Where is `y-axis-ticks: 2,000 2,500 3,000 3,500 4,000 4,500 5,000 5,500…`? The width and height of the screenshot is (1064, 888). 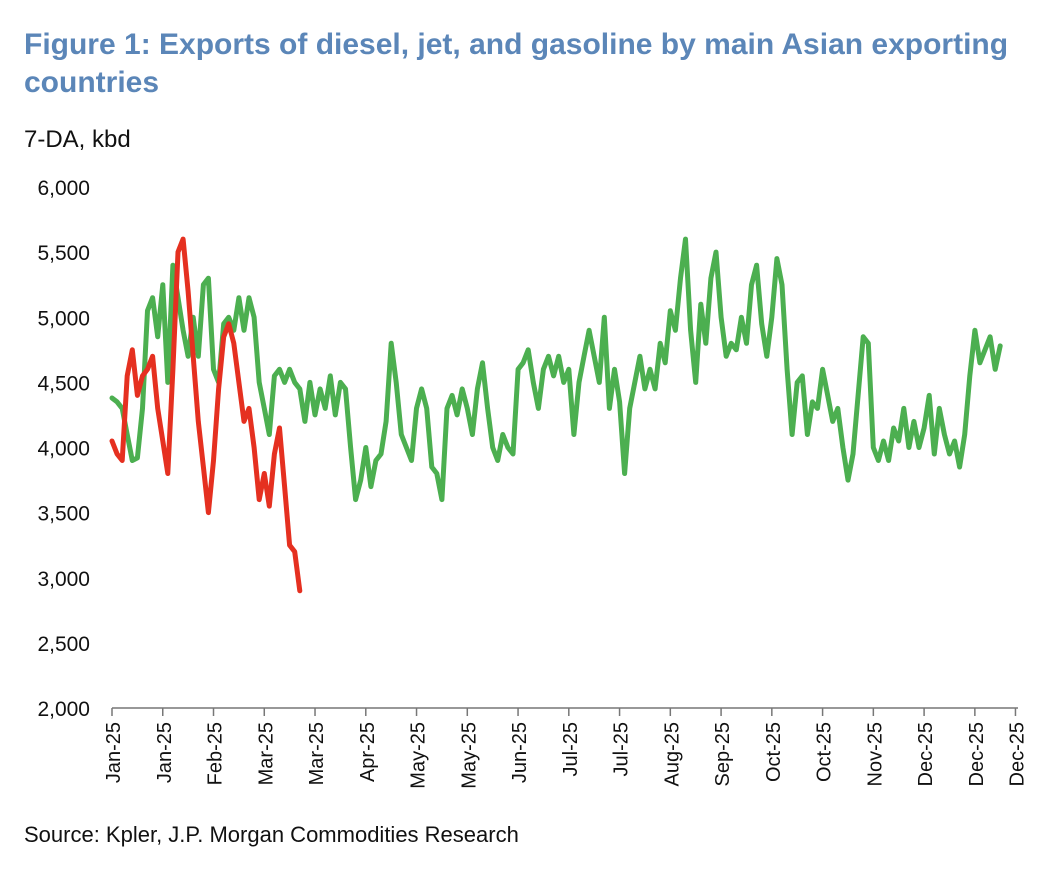 y-axis-ticks: 2,000 2,500 3,000 3,500 4,000 4,500 5,000 5,500… is located at coordinates (63, 449).